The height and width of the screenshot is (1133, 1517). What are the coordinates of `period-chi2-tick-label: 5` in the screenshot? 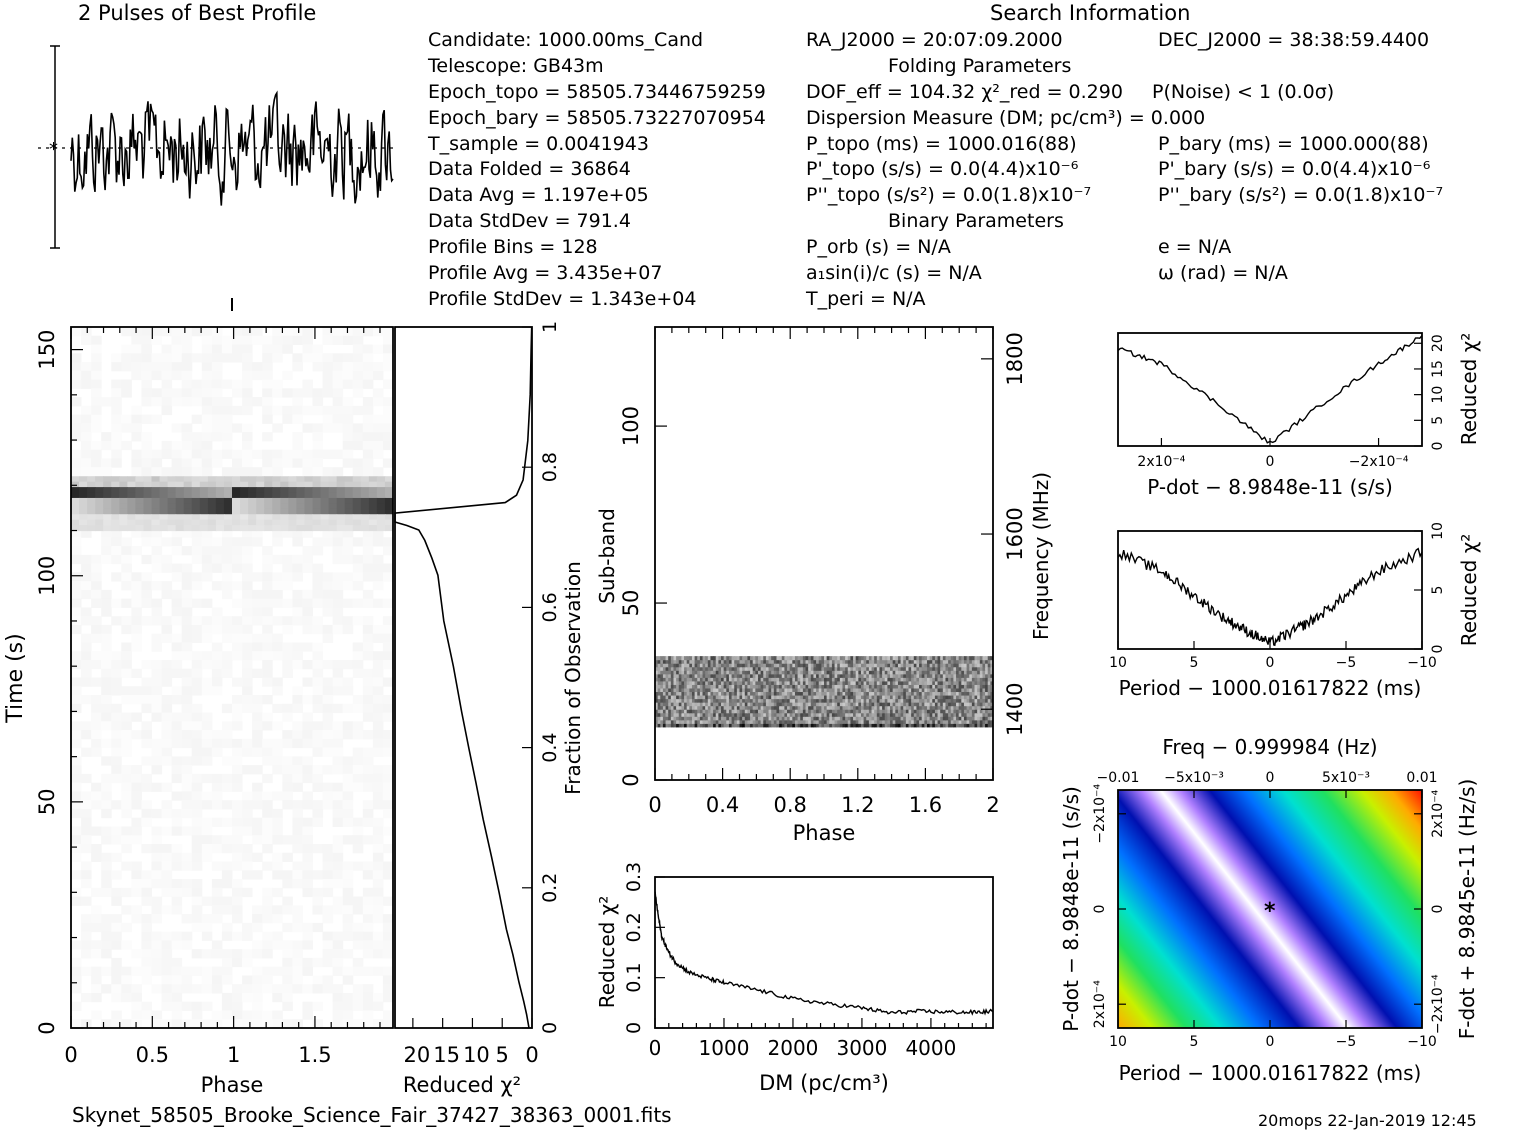 It's located at (1438, 590).